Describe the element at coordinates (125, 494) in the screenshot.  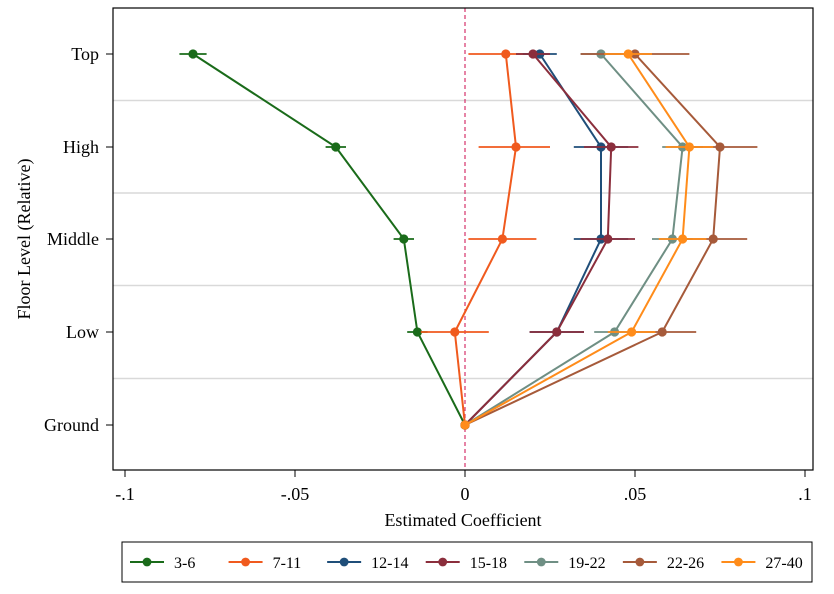
I see `x-tick-label: -.1` at that location.